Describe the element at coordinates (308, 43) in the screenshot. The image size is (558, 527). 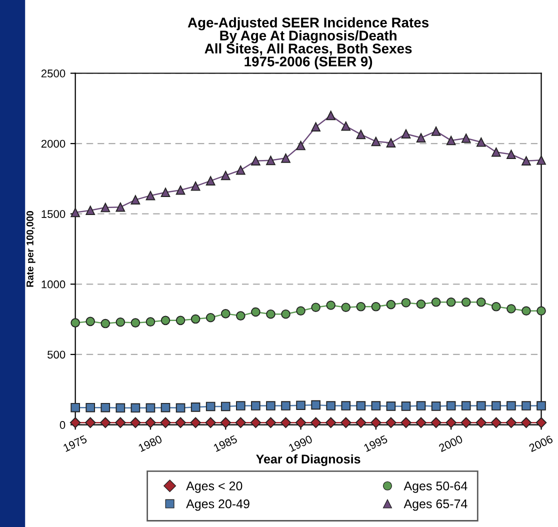
I see `chart-title: Age-Adjusted SEER Incidence Rates By Age At Diagnosis/Death All Sites, All Races, Both Sexes 1975-2006 (SEER 9)` at that location.